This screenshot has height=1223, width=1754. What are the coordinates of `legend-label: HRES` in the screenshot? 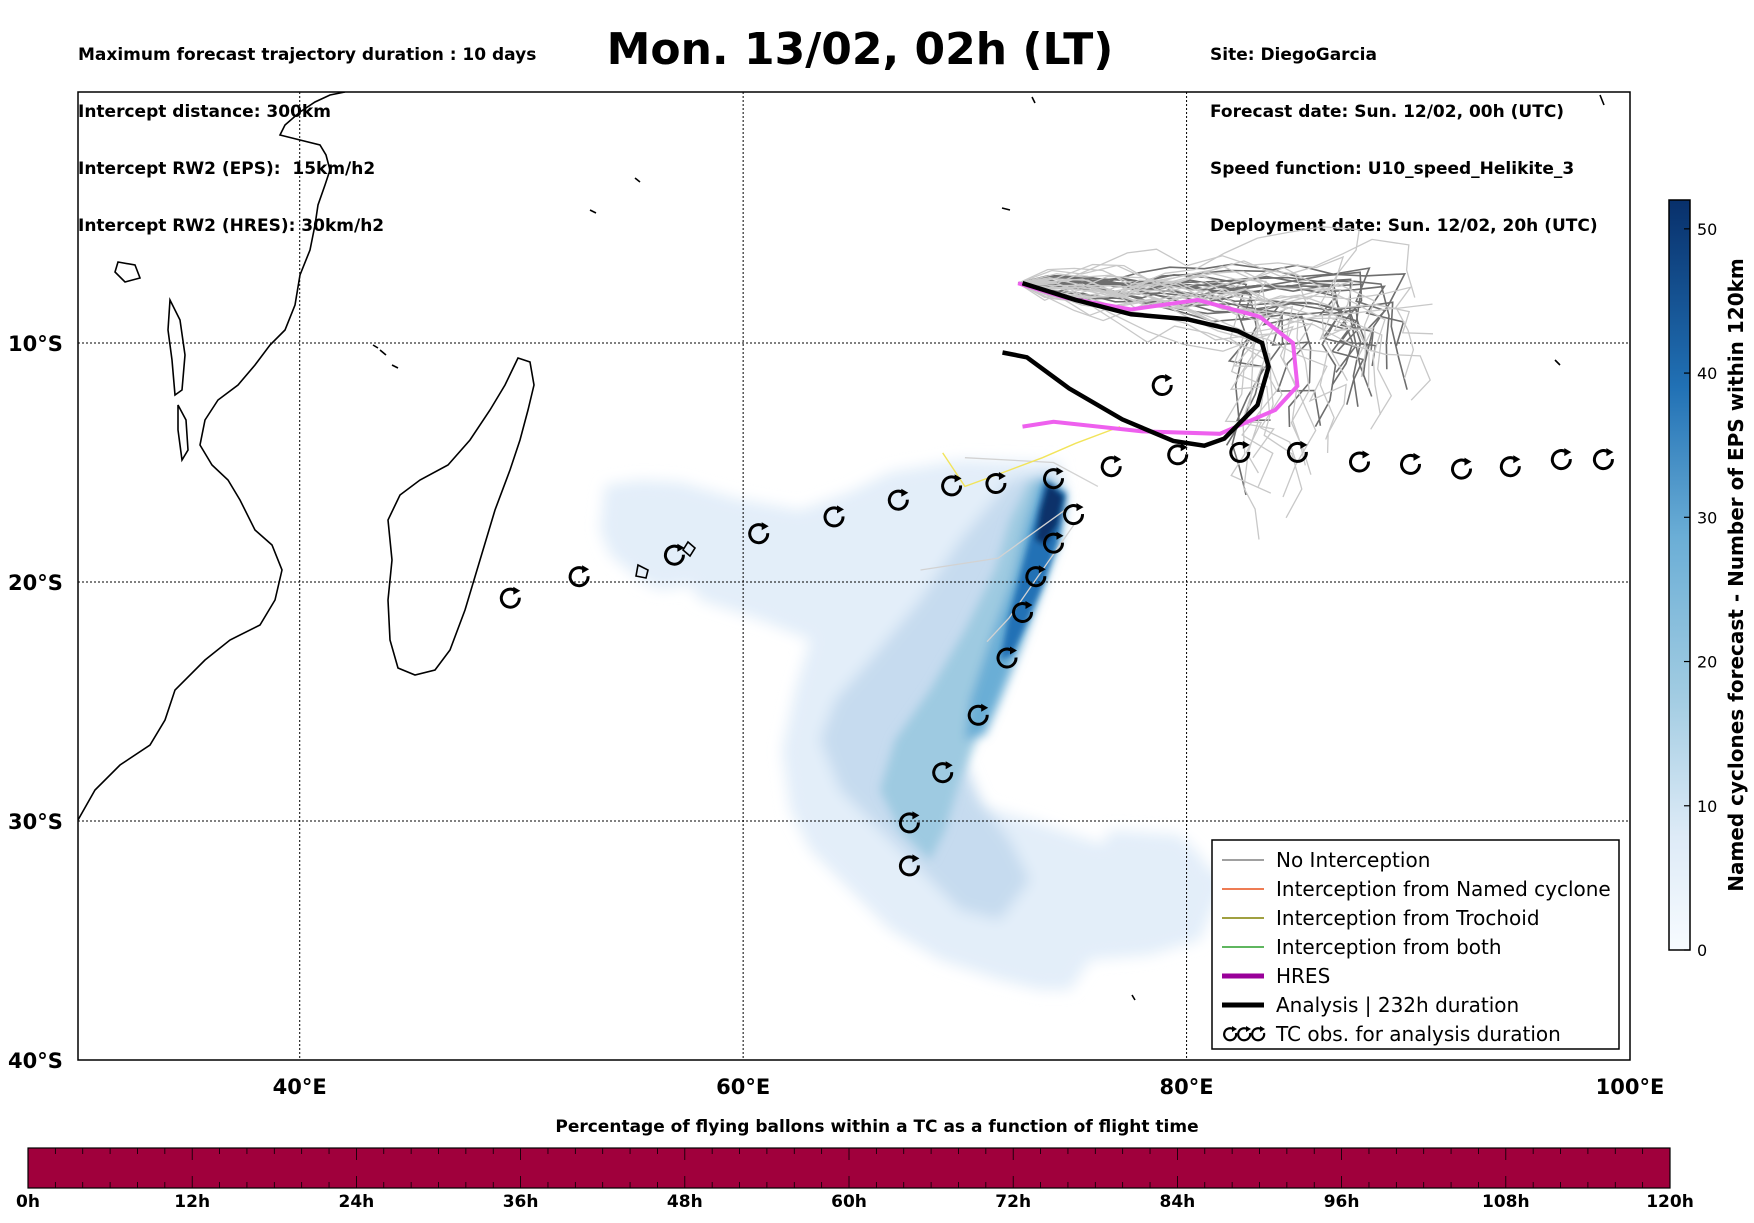 It's located at (1303, 976).